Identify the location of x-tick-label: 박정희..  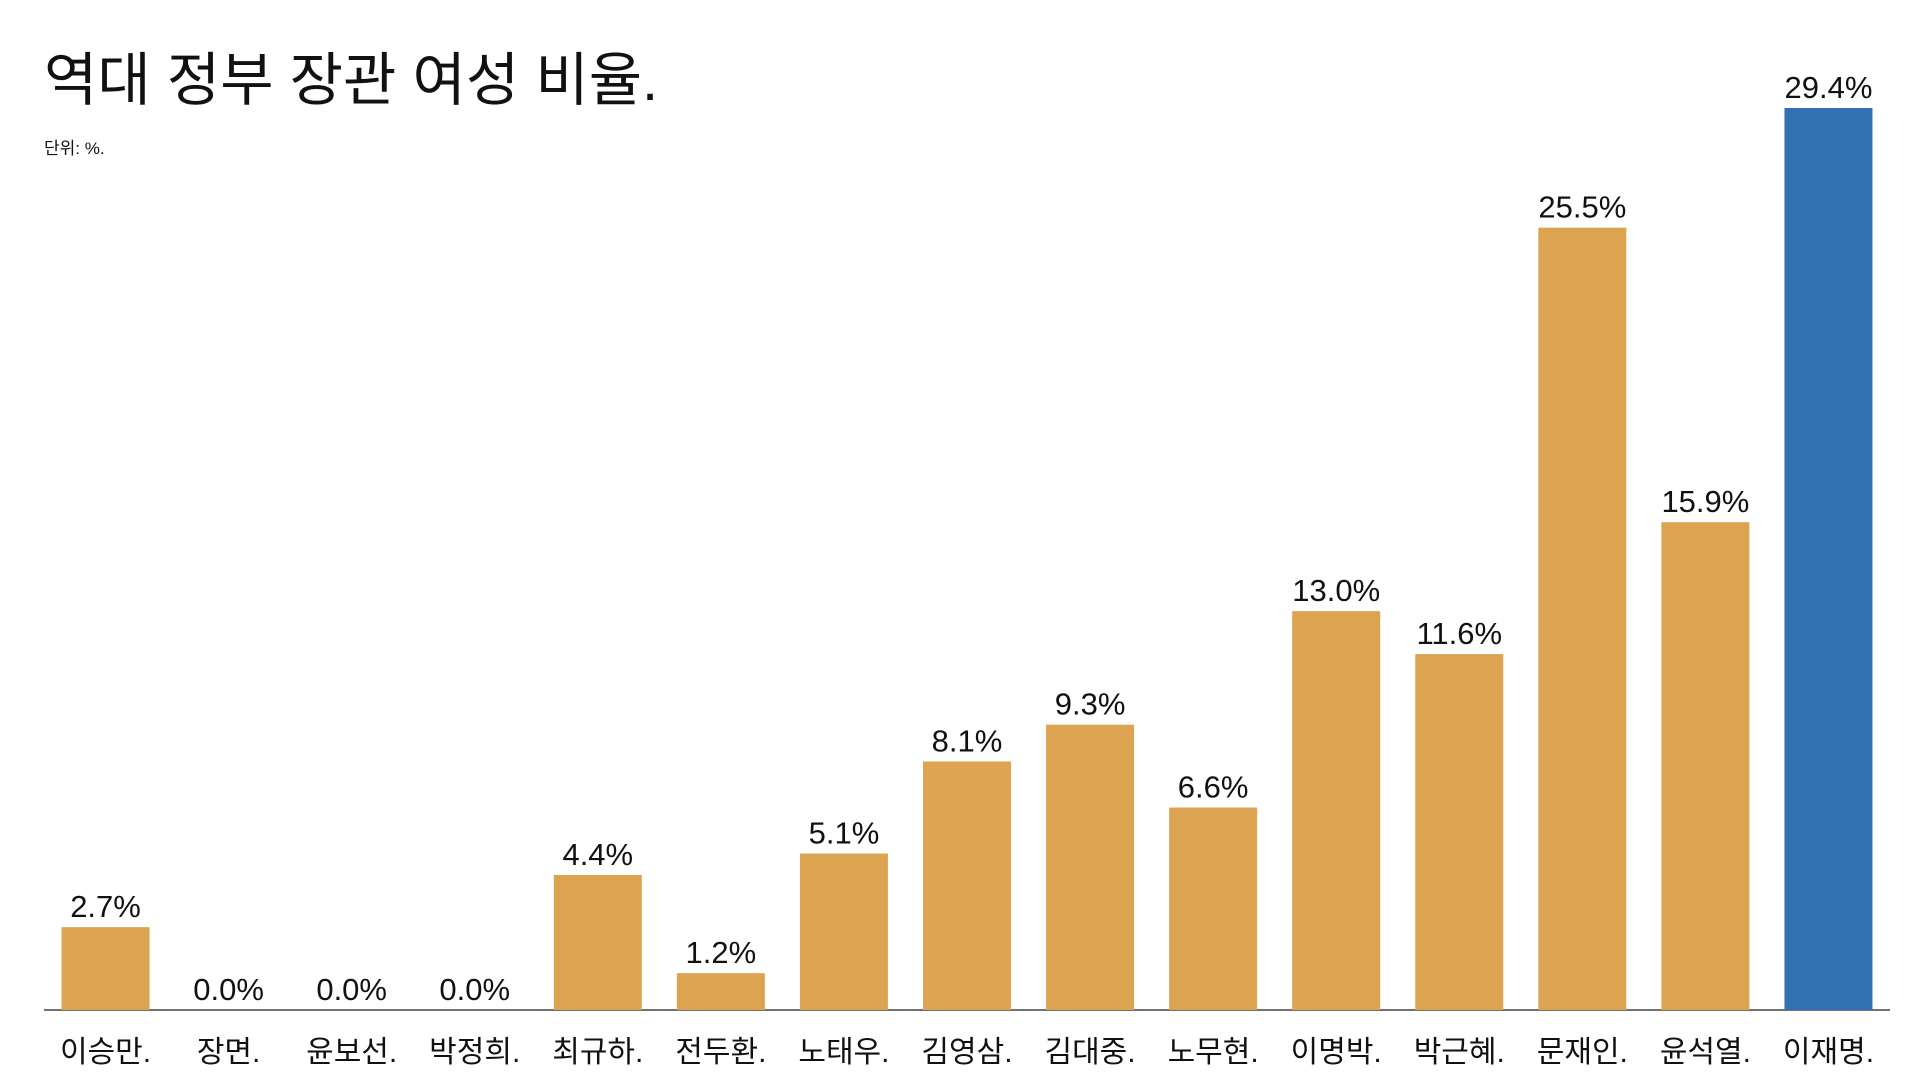
(474, 1052).